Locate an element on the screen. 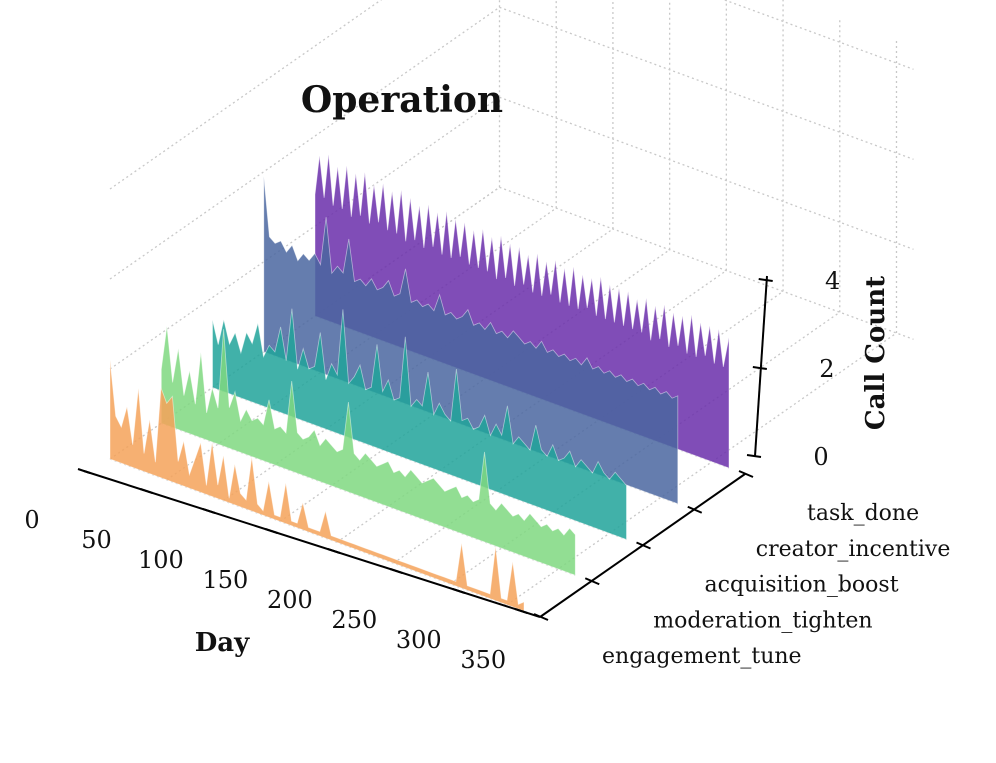  series-area-acquisition-boost is located at coordinates (419, 424).